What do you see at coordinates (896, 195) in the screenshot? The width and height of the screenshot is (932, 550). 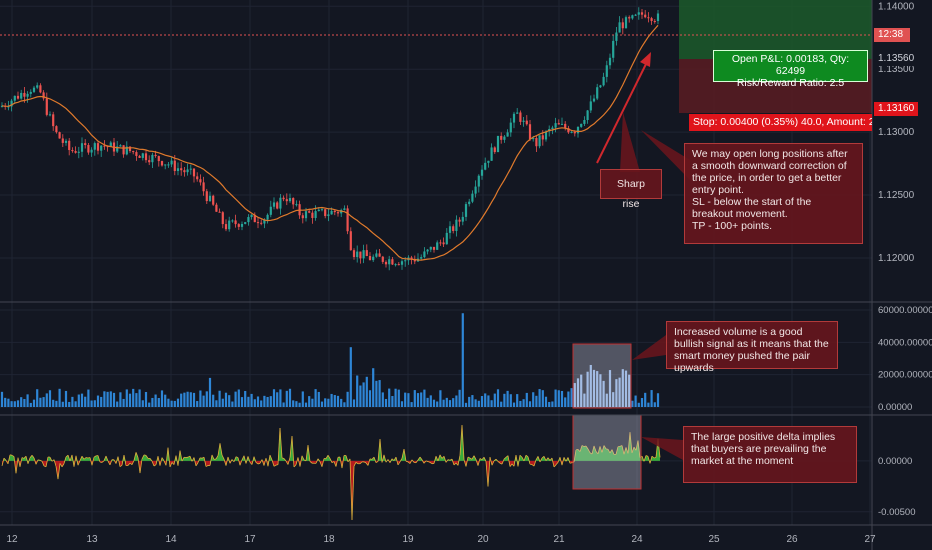 I see `price-tick-label: 1.12500` at bounding box center [896, 195].